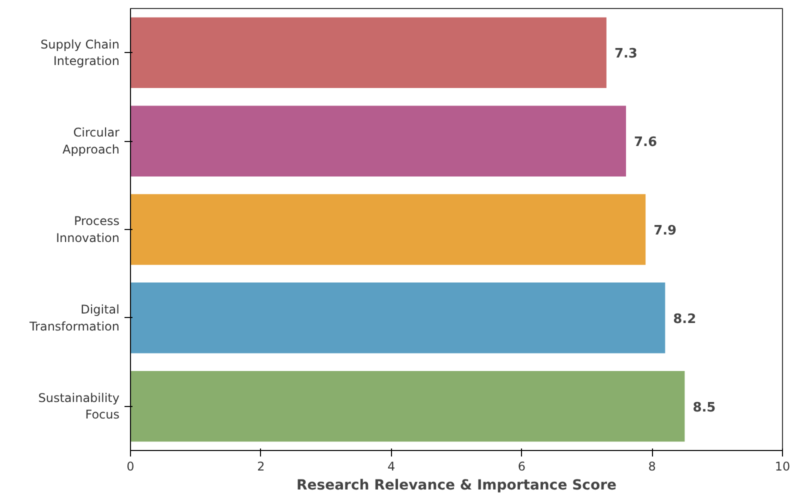  What do you see at coordinates (261, 467) in the screenshot?
I see `x-tick-label: 2` at bounding box center [261, 467].